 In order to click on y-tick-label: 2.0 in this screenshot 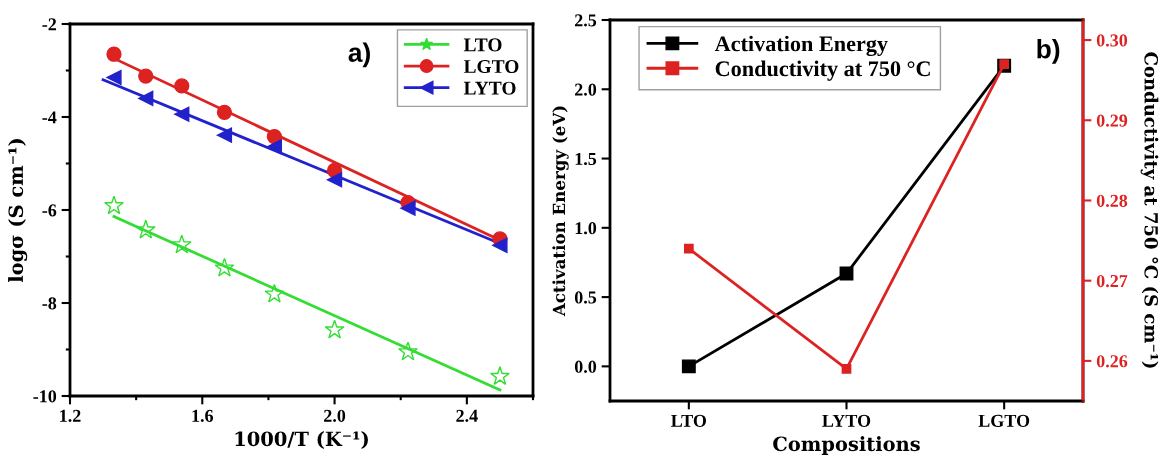, I will do `click(586, 89)`.